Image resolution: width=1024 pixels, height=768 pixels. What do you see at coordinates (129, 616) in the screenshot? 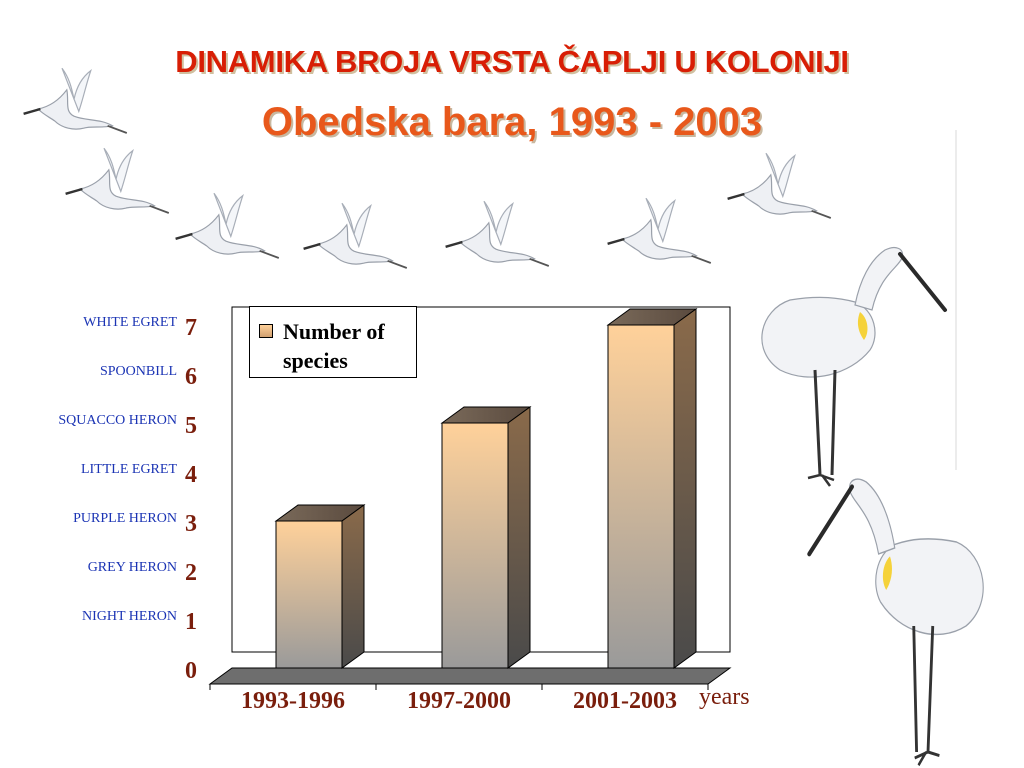
I see `species-label: NIGHT HERON` at bounding box center [129, 616].